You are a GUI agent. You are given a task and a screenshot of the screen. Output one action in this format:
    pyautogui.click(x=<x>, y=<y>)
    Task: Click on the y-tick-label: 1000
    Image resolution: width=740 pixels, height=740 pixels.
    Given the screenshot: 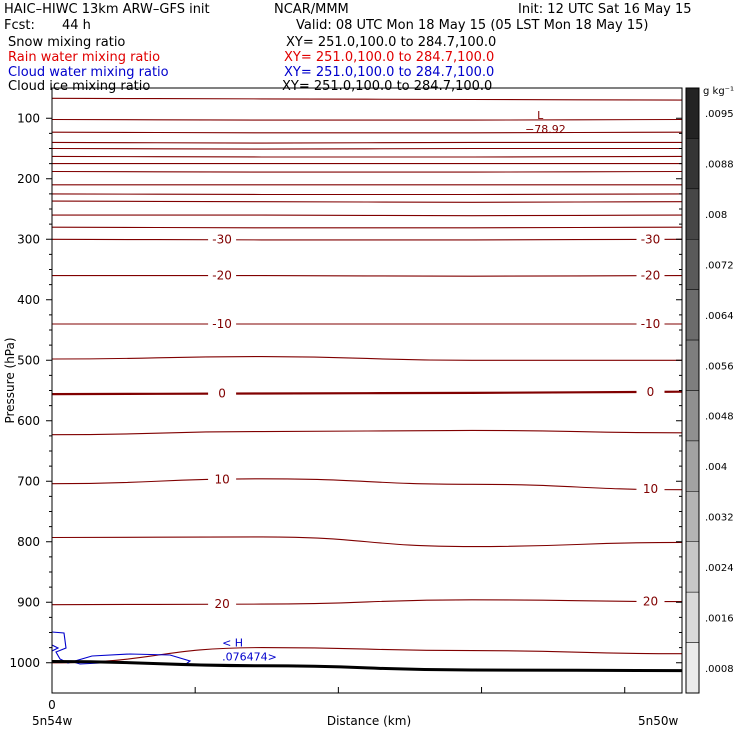 What is the action you would take?
    pyautogui.click(x=24, y=663)
    